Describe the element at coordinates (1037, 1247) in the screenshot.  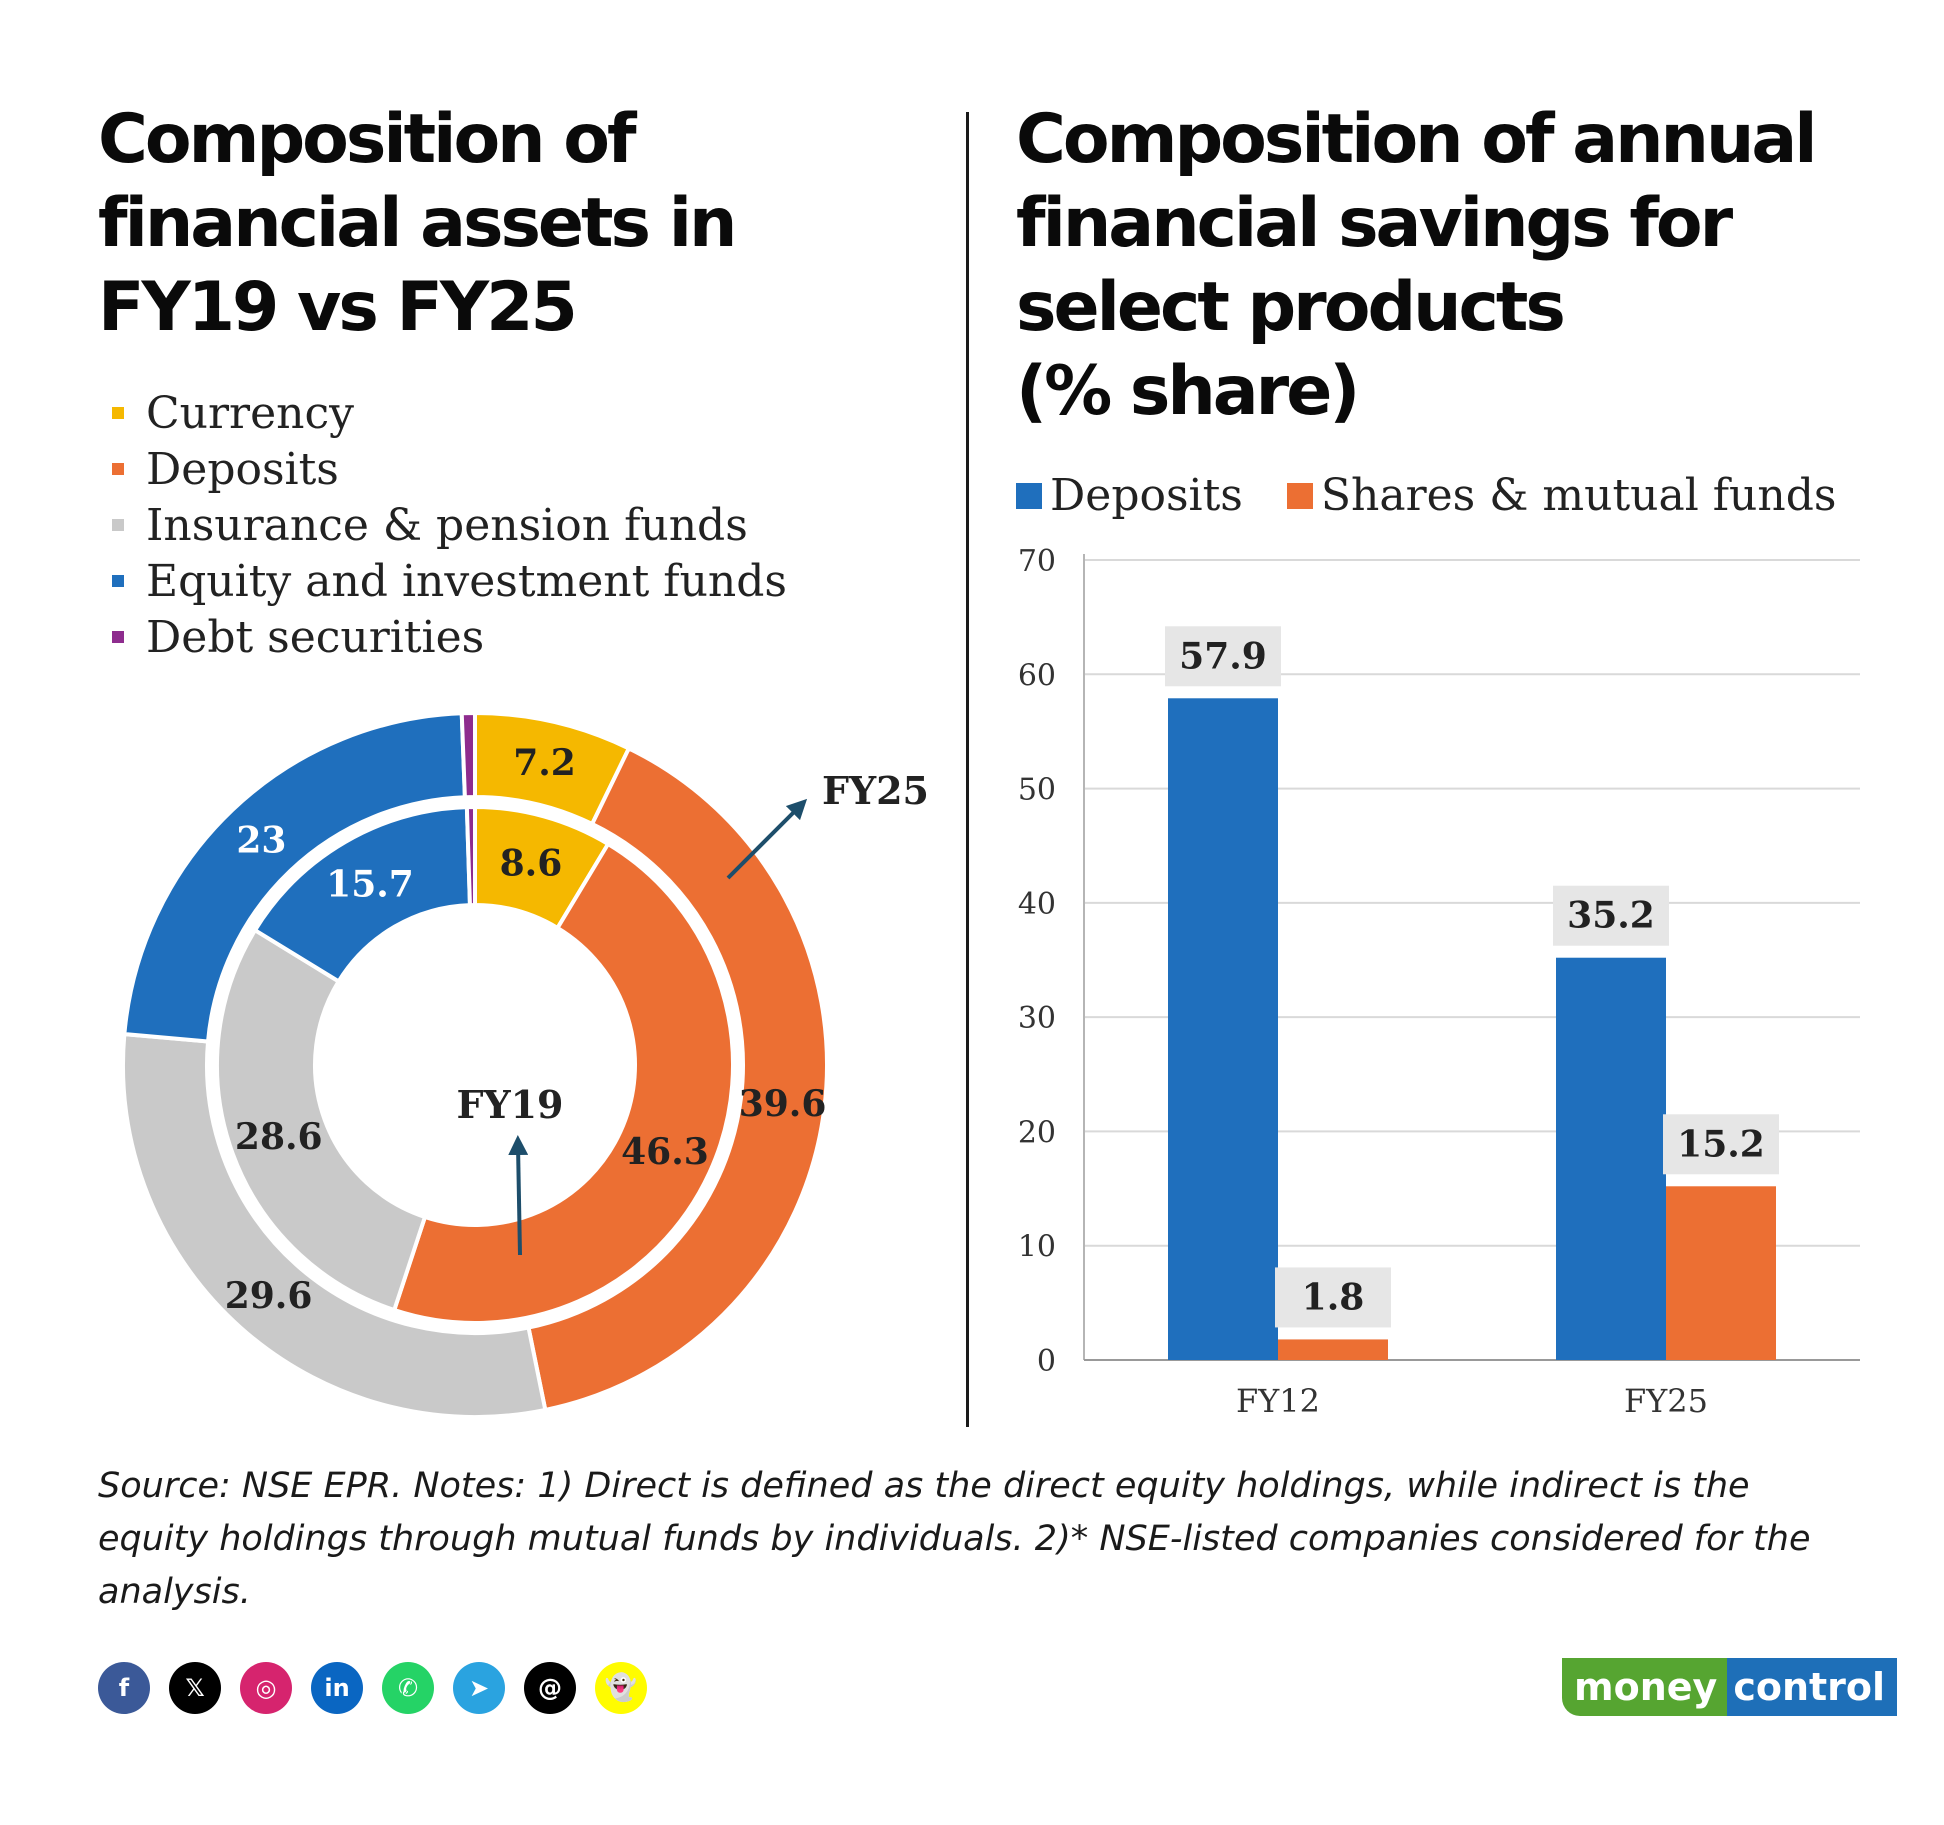
I see `y-tick-label: 10` at that location.